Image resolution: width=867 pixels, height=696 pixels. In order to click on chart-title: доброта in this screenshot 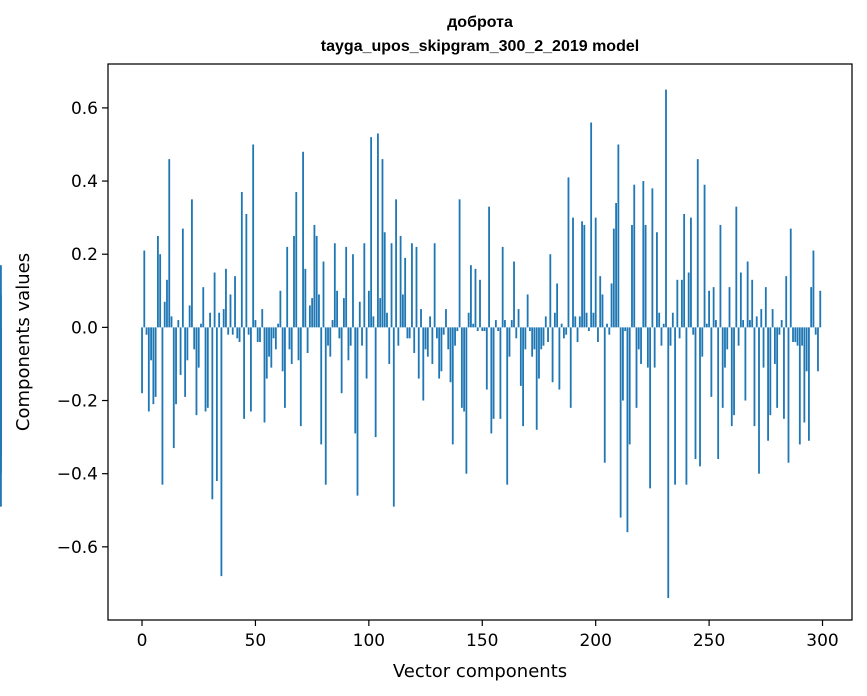, I will do `click(480, 22)`.